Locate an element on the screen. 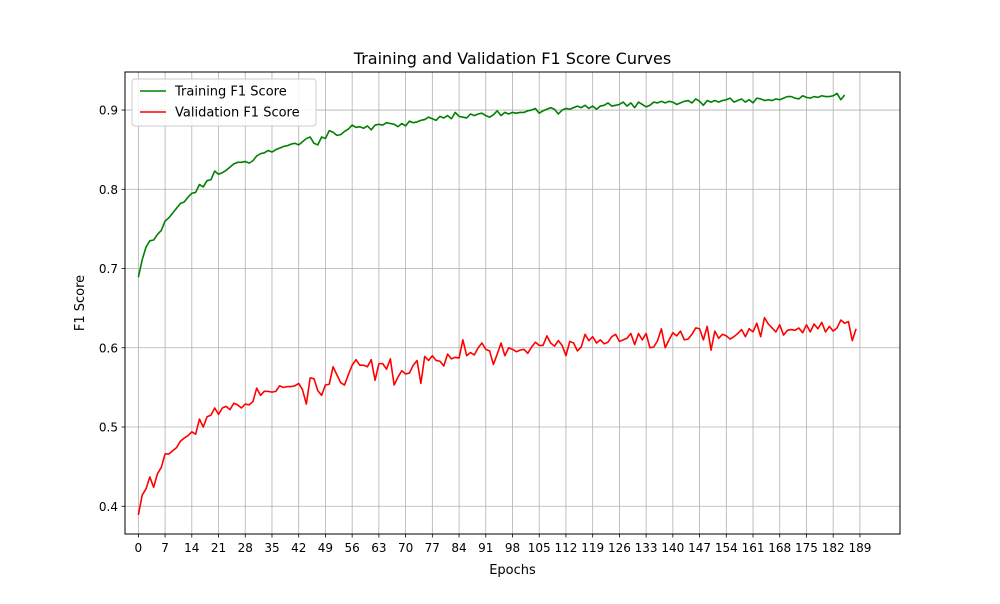  y-tick-label: 0.6 is located at coordinates (108, 348).